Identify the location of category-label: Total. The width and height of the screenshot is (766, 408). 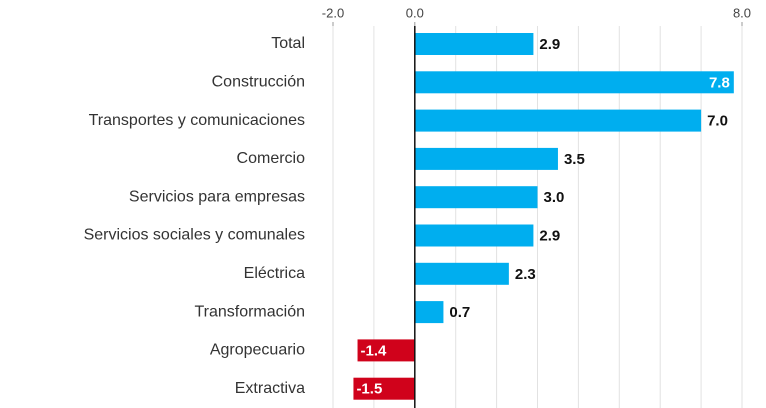
(288, 43).